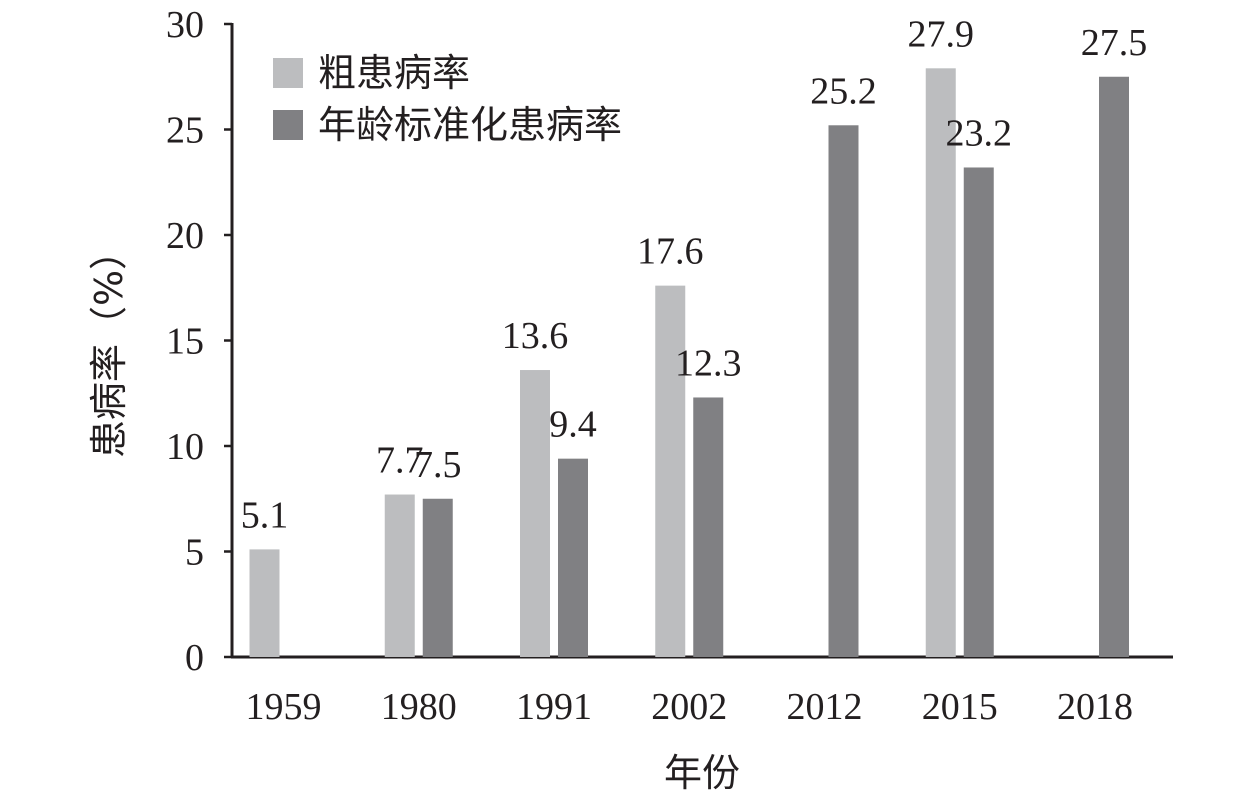 This screenshot has width=1259, height=800. I want to click on data-label: 27.5, so click(1114, 43).